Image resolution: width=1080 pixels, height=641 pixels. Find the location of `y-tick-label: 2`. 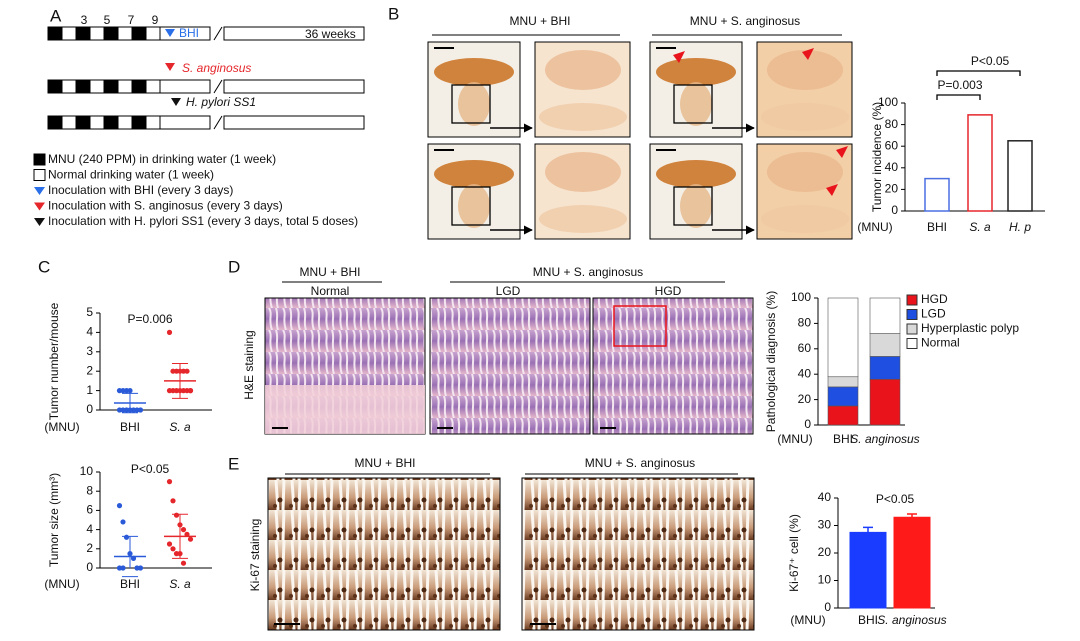

y-tick-label: 2 is located at coordinates (89, 370).